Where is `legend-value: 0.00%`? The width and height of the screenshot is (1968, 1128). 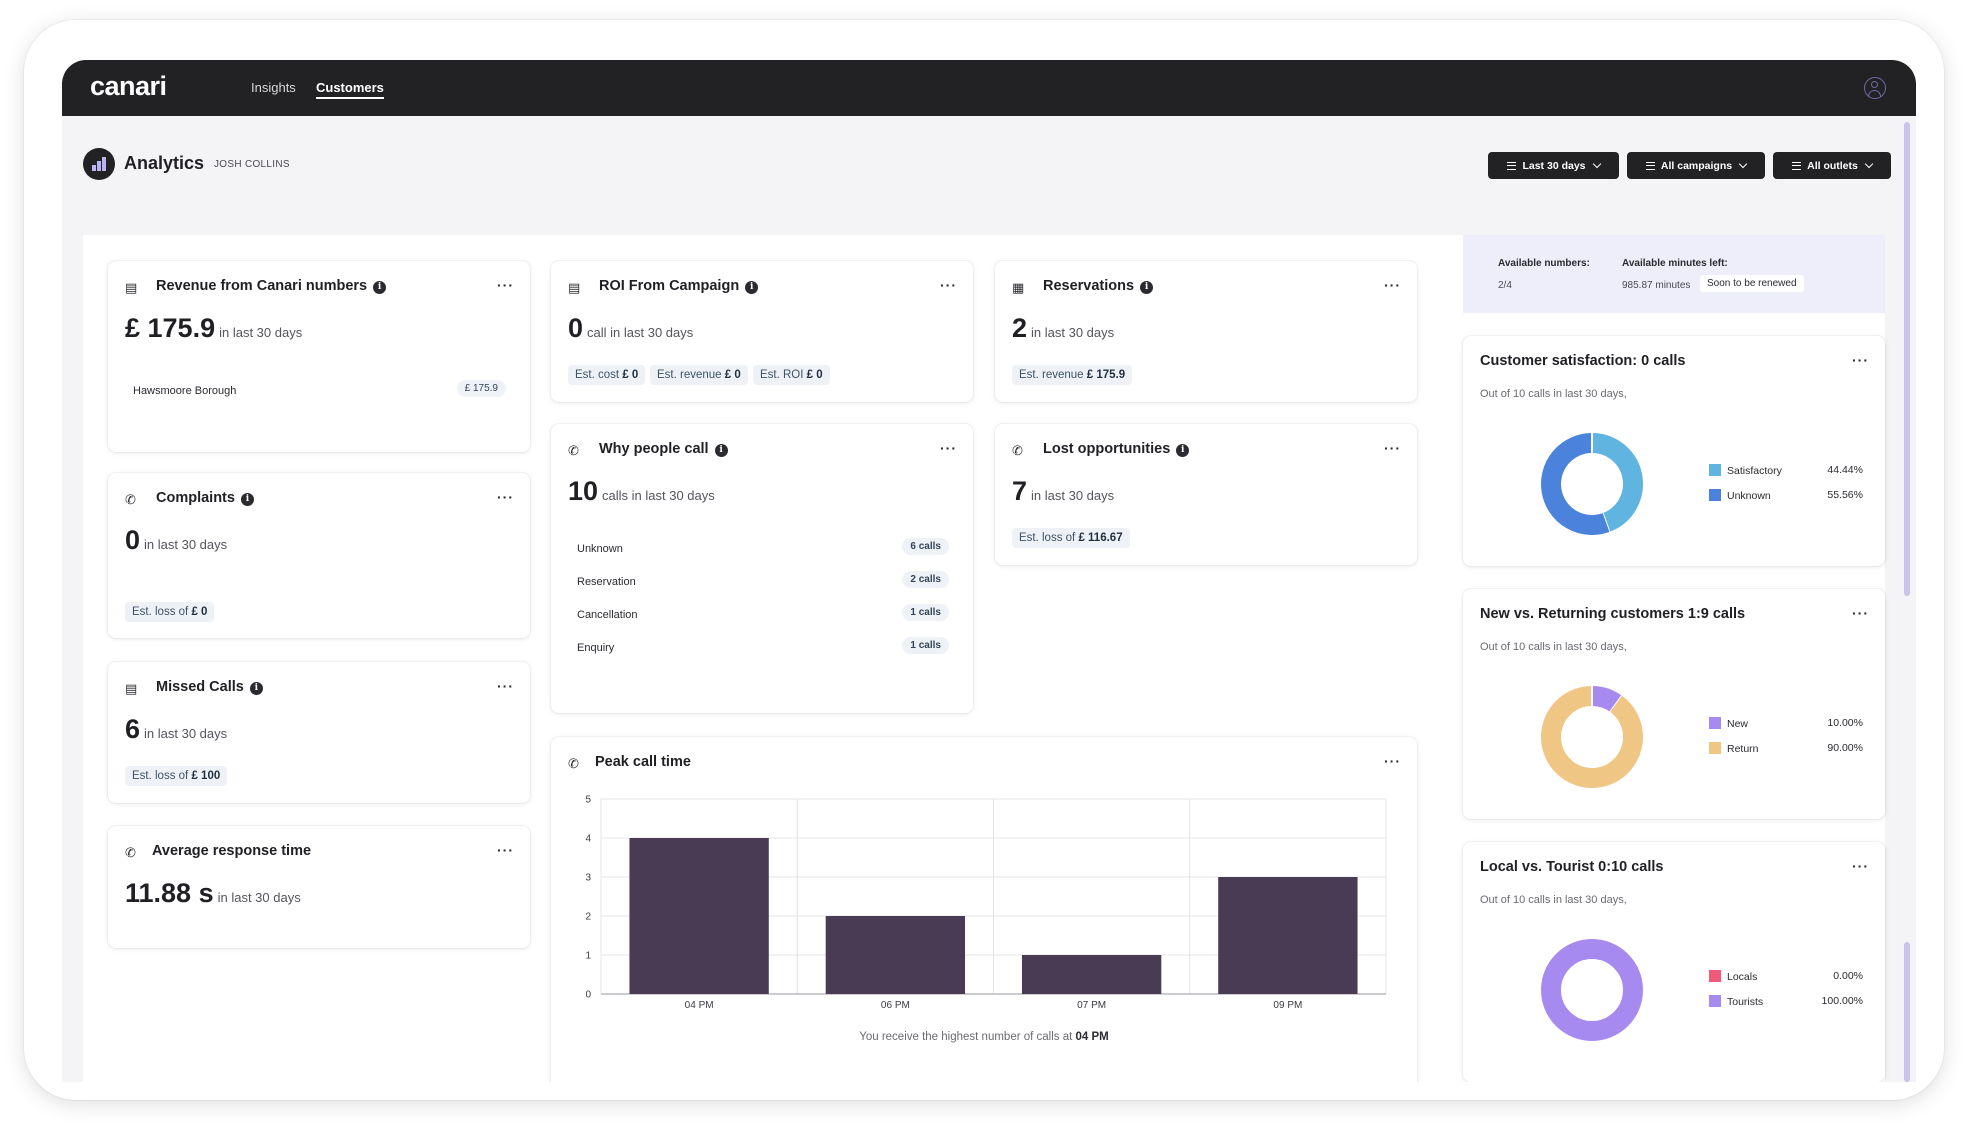 legend-value: 0.00% is located at coordinates (1848, 976).